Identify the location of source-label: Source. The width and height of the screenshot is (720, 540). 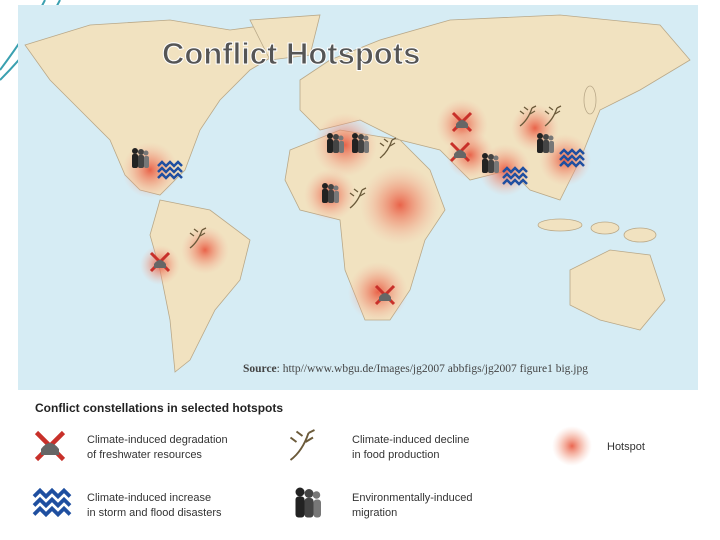
(260, 369).